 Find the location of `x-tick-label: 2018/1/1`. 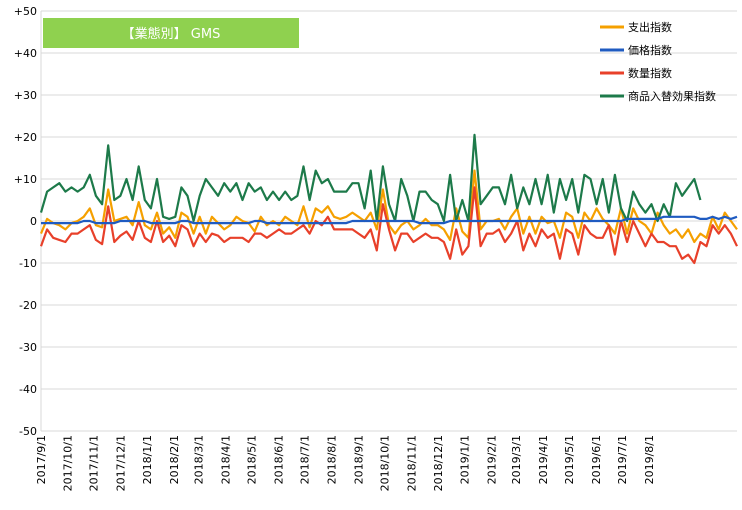

x-tick-label: 2018/1/1 is located at coordinates (147, 459).